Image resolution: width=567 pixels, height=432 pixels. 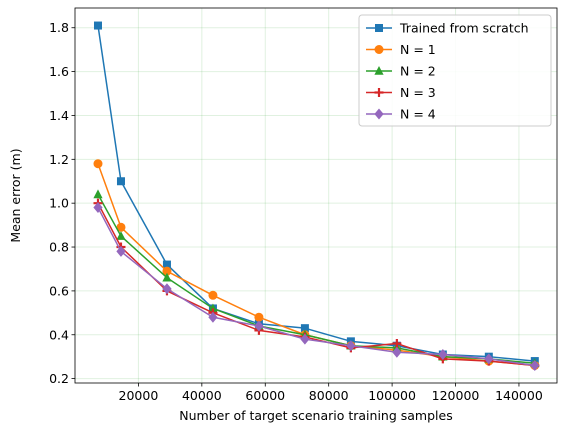 I want to click on legend-label: N = 3, so click(x=418, y=92).